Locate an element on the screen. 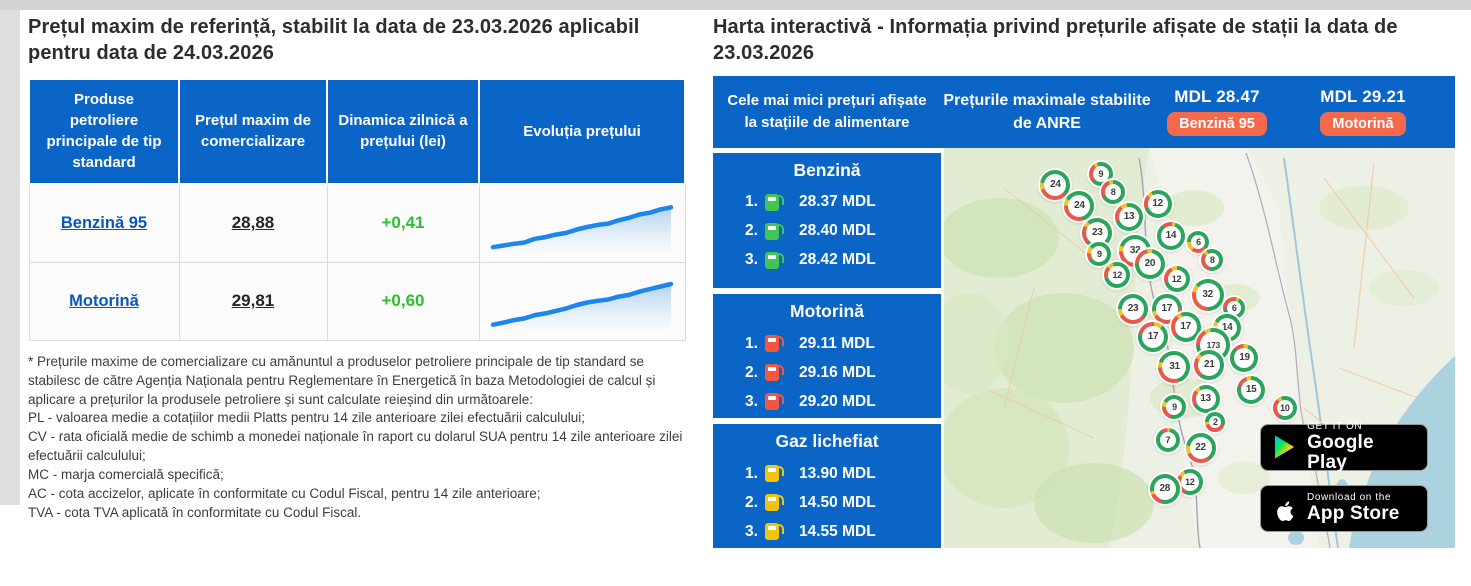  list-item: 2. 29.16 MDL is located at coordinates (827, 372).